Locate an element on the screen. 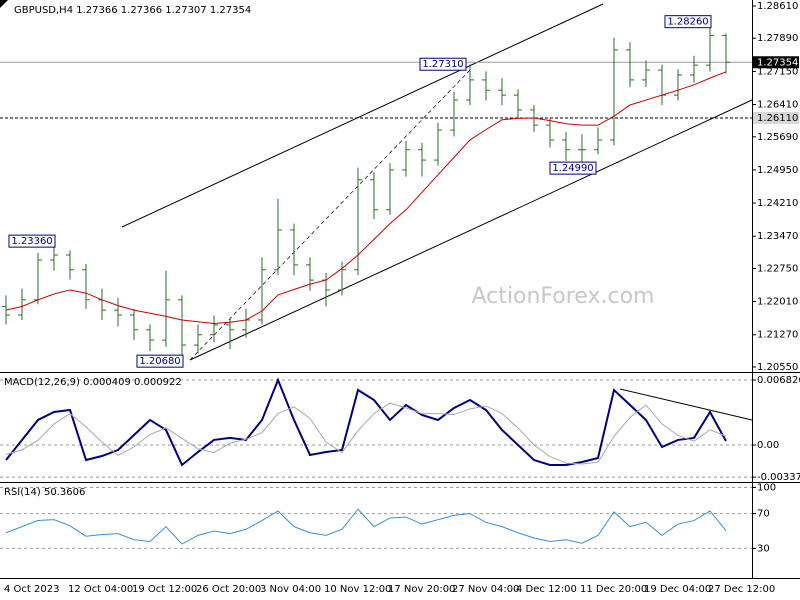 The width and height of the screenshot is (800, 600). x-tick-label: 26 Oct 20:00 is located at coordinates (228, 589).